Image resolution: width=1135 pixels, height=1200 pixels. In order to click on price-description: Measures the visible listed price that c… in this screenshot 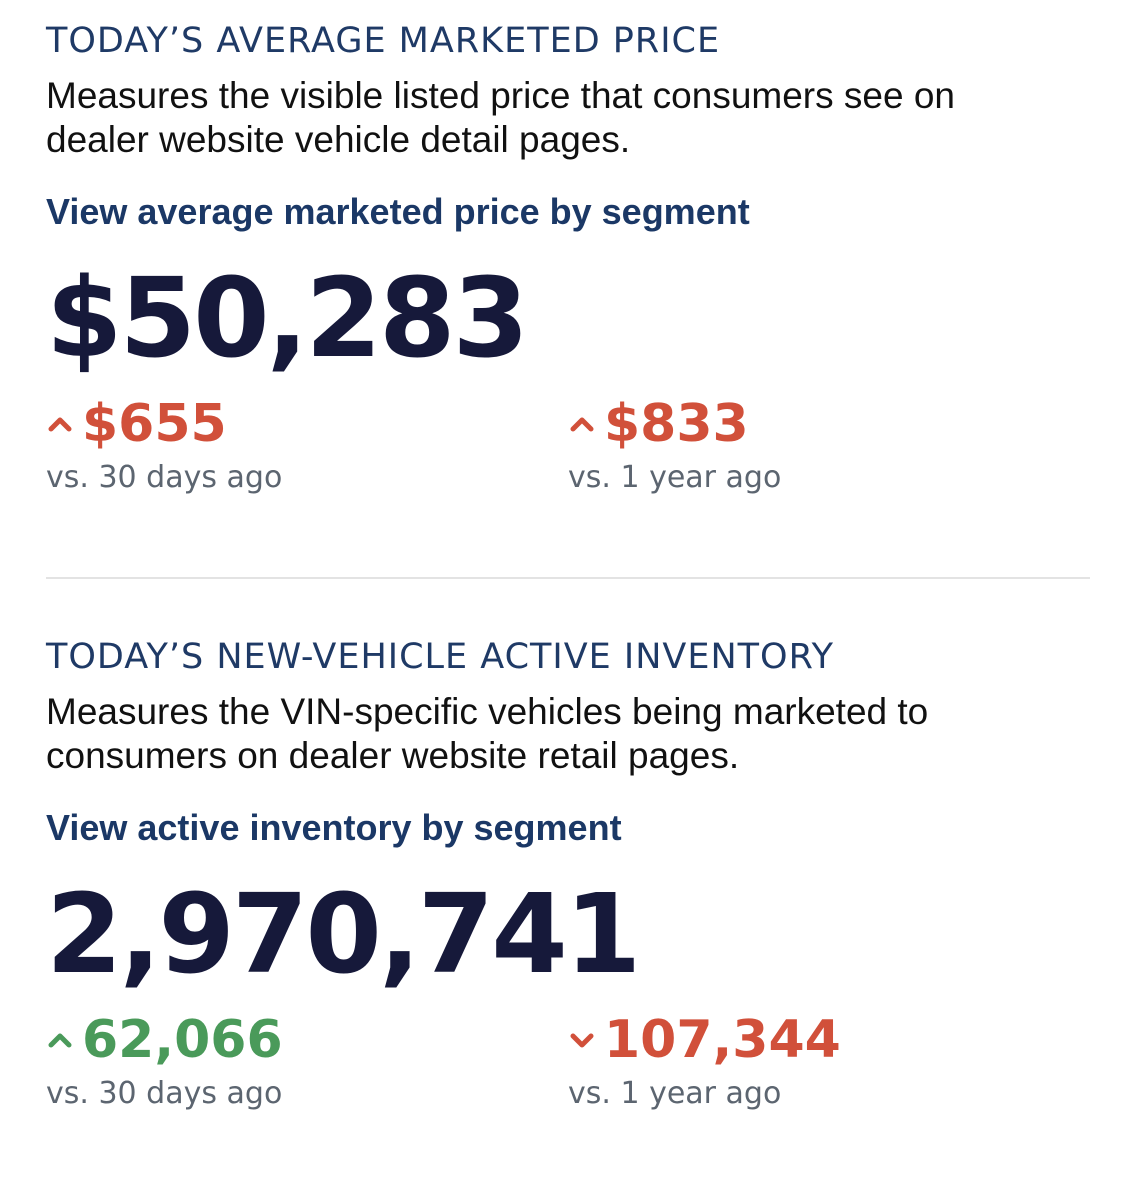, I will do `click(500, 117)`.